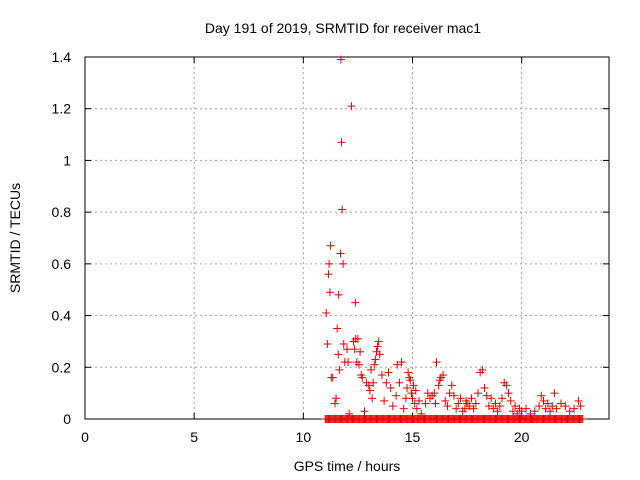 This screenshot has height=480, width=640. Describe the element at coordinates (15, 238) in the screenshot. I see `y-axis-label: SRMTID / TECUs` at that location.